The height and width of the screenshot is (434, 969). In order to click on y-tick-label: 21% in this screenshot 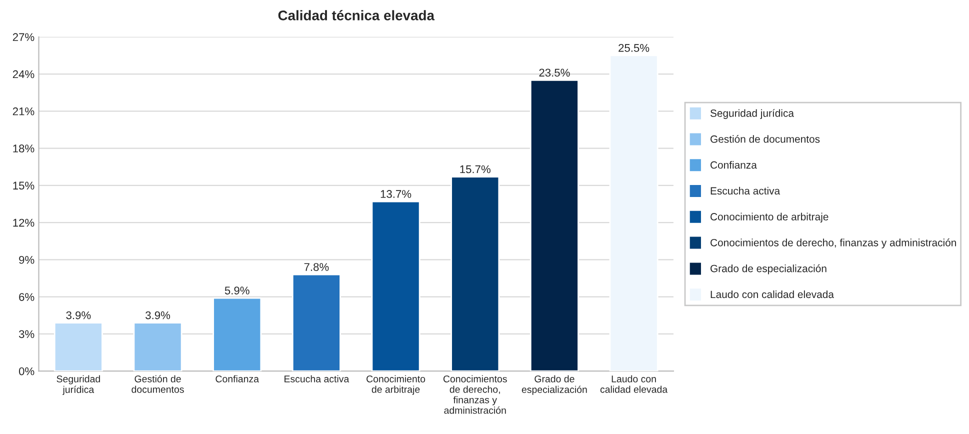, I will do `click(23, 111)`.